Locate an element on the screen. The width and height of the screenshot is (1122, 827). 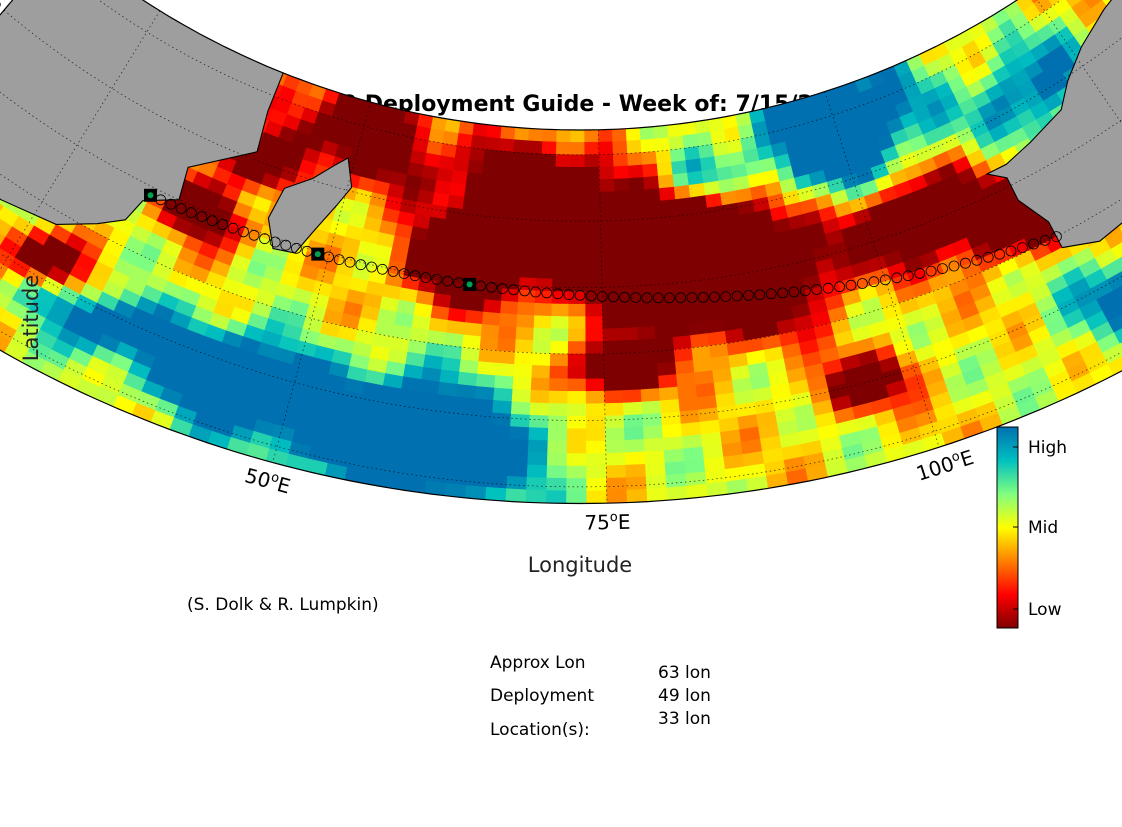
land-africa is located at coordinates (142, 112).